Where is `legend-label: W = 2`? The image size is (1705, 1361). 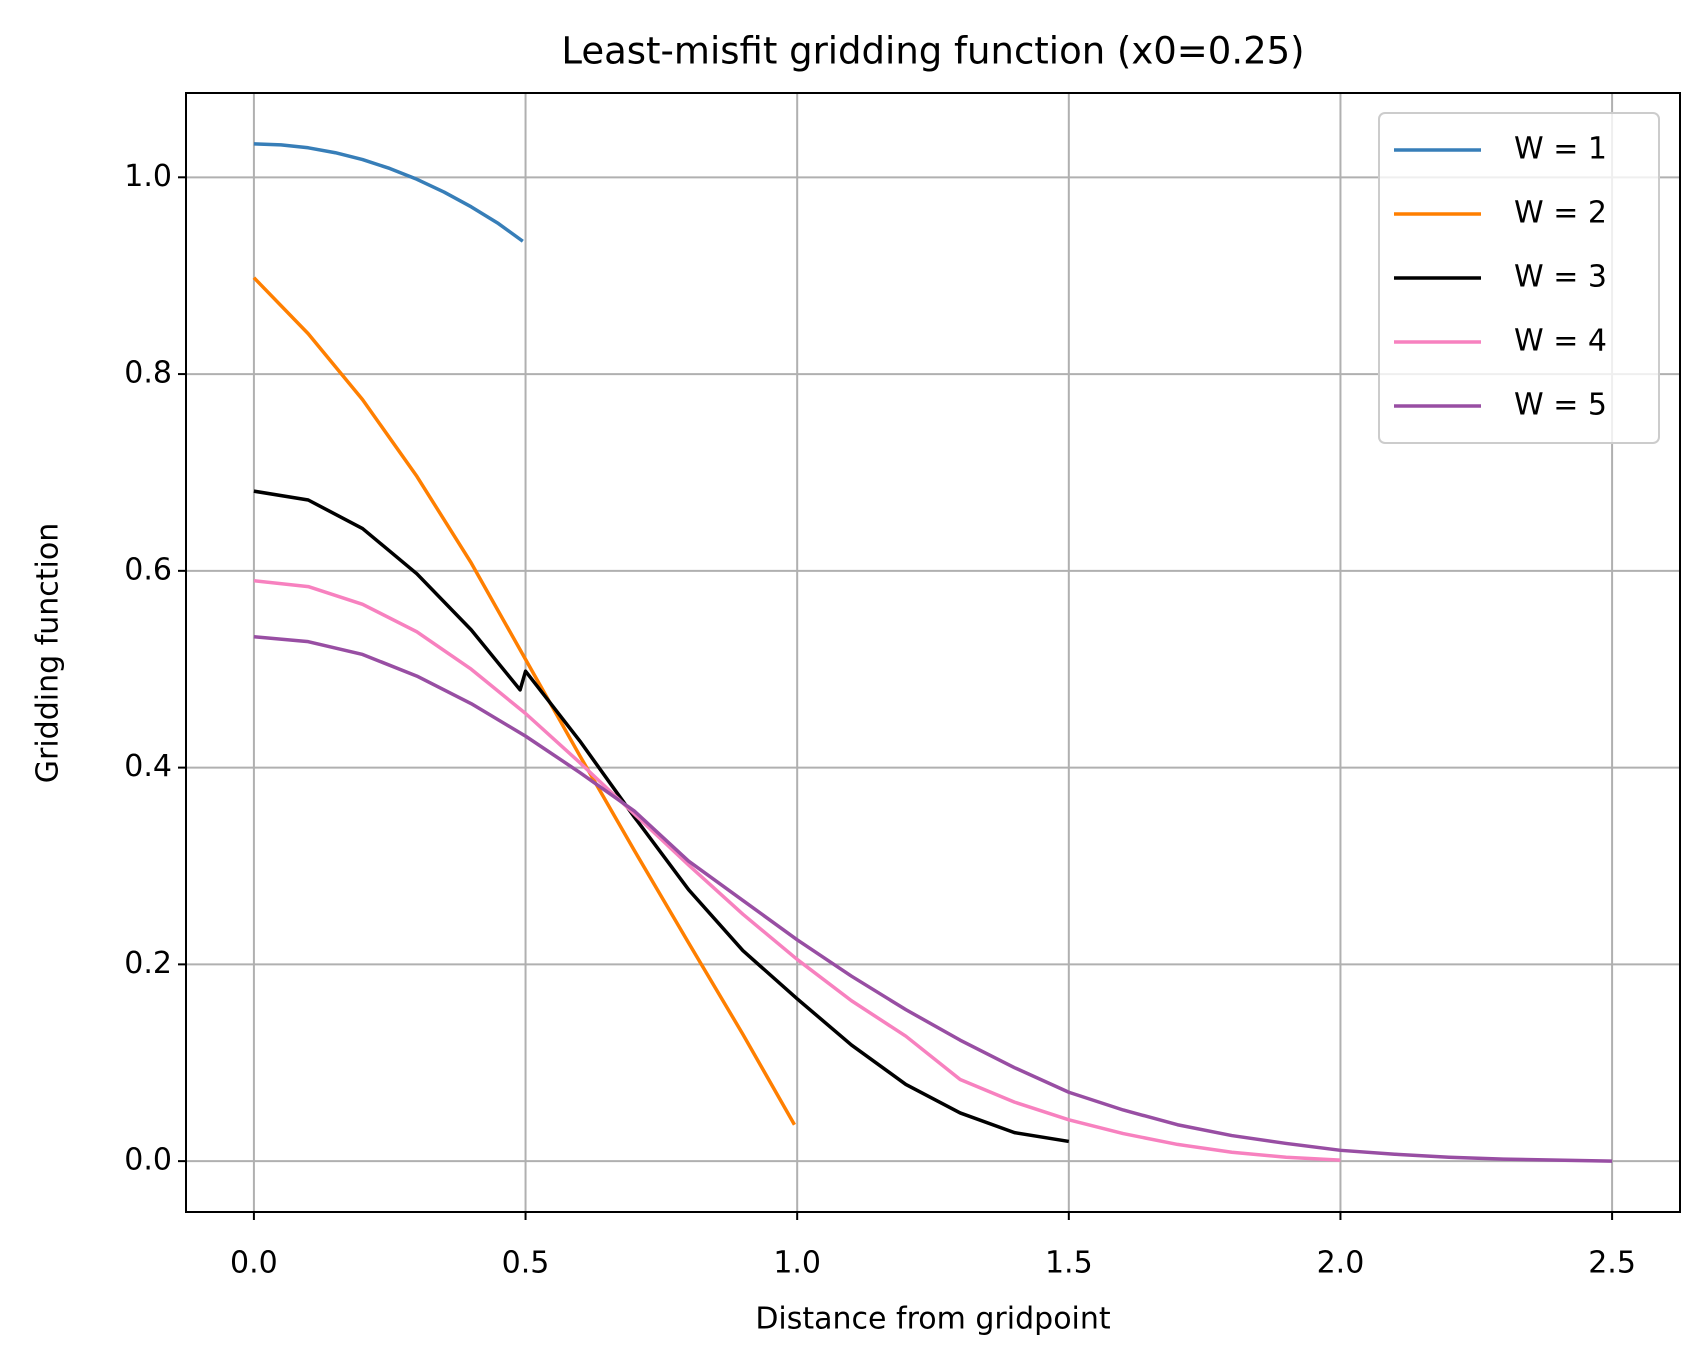 legend-label: W = 2 is located at coordinates (1560, 213).